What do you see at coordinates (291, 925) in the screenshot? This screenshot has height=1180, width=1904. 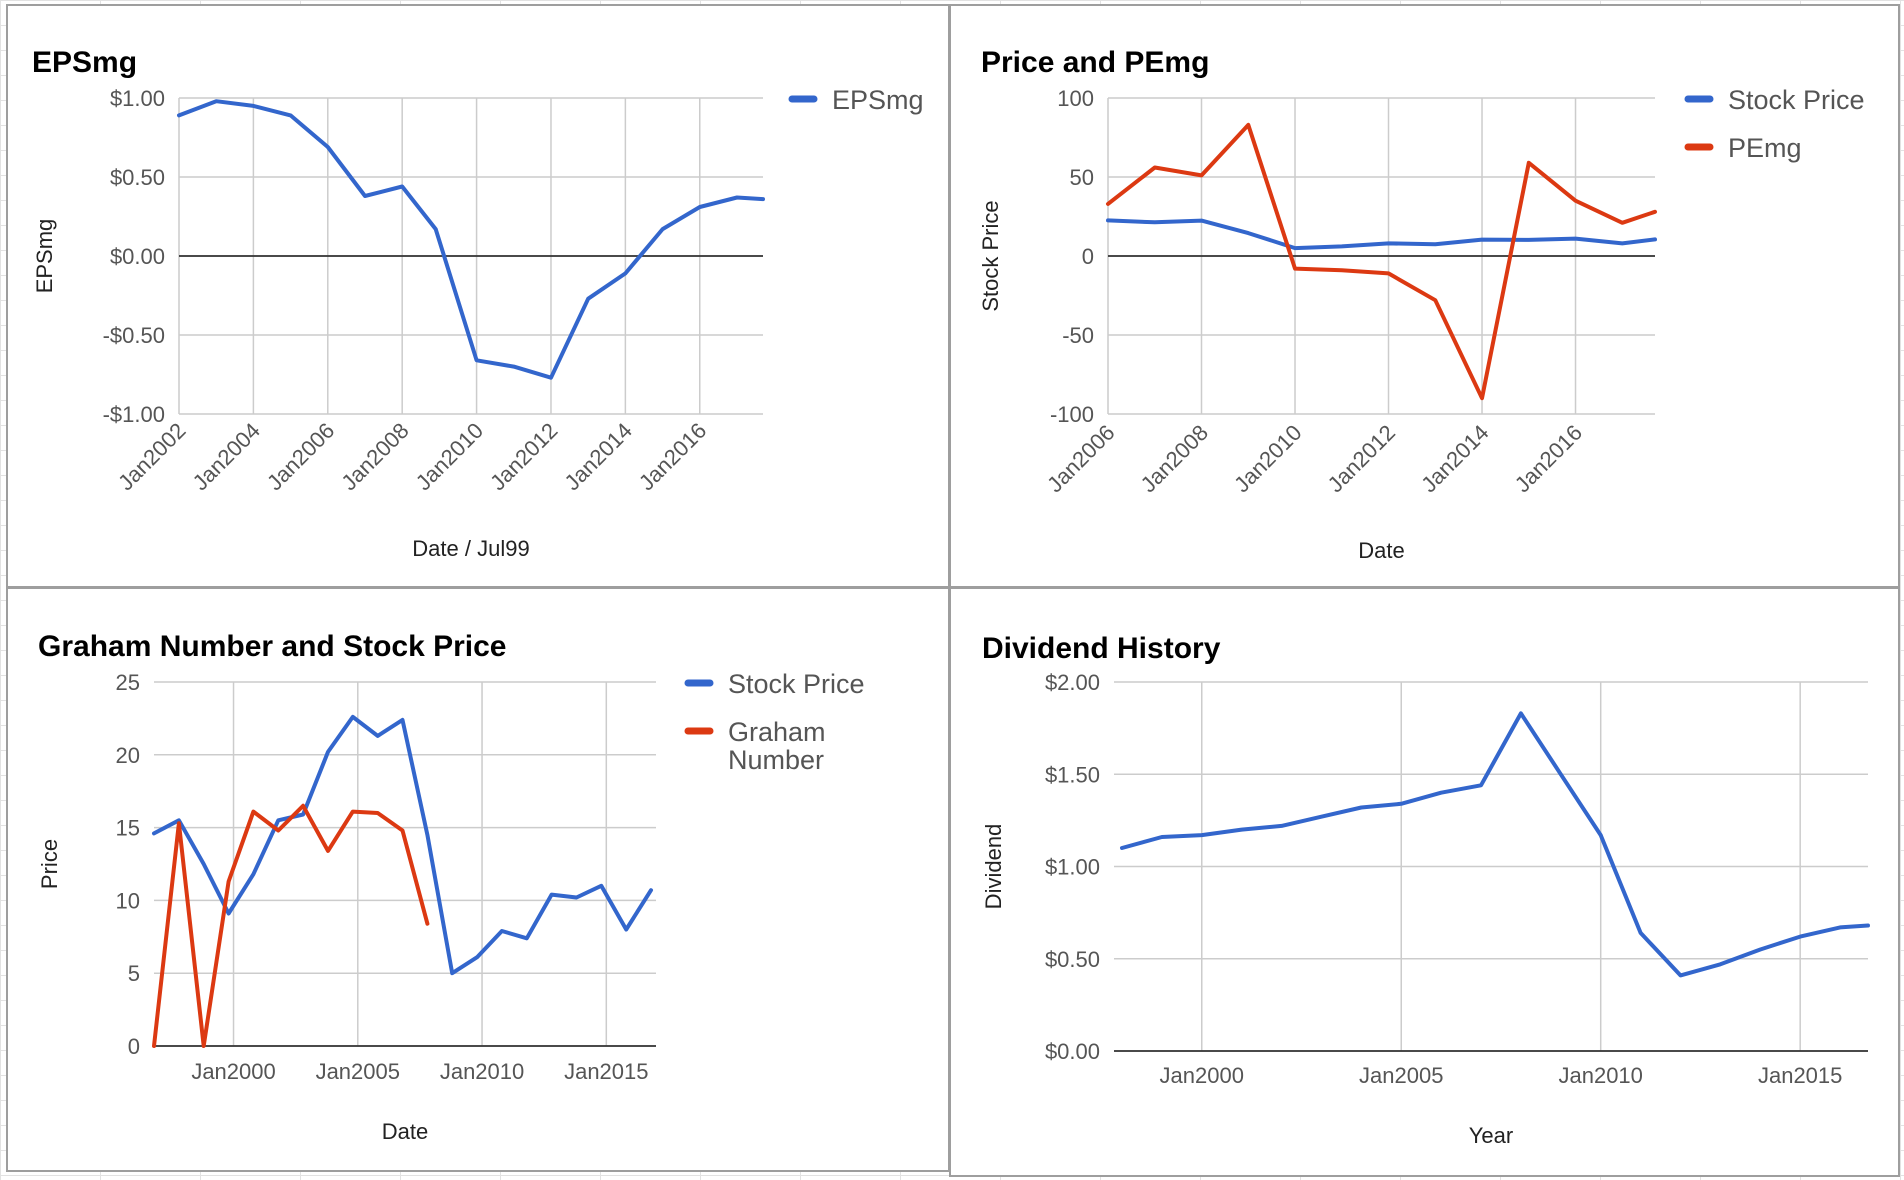 I see `series-line-graham-number` at bounding box center [291, 925].